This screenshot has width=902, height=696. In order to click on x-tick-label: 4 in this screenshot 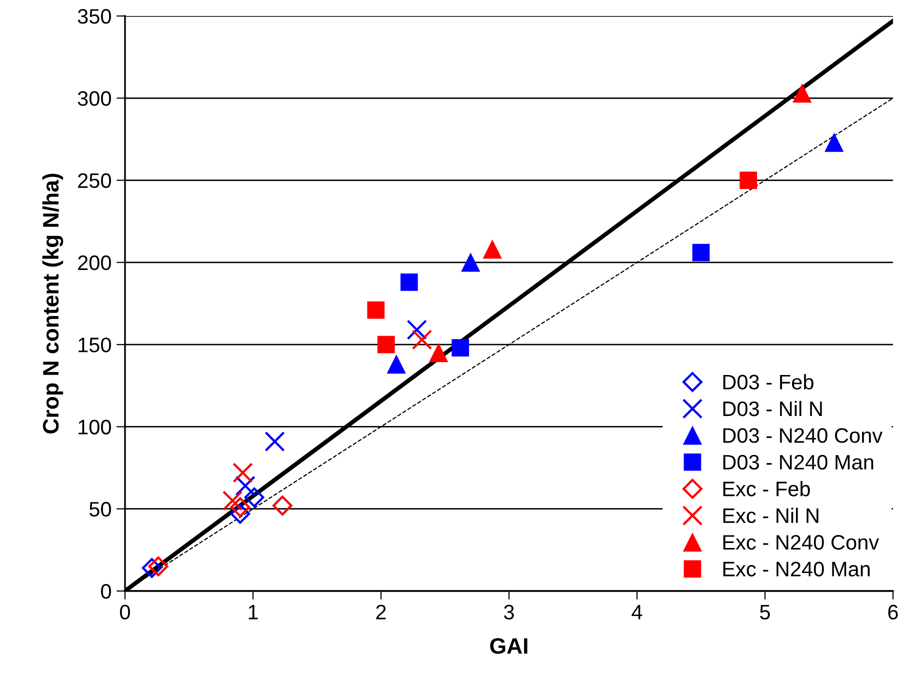, I will do `click(637, 612)`.